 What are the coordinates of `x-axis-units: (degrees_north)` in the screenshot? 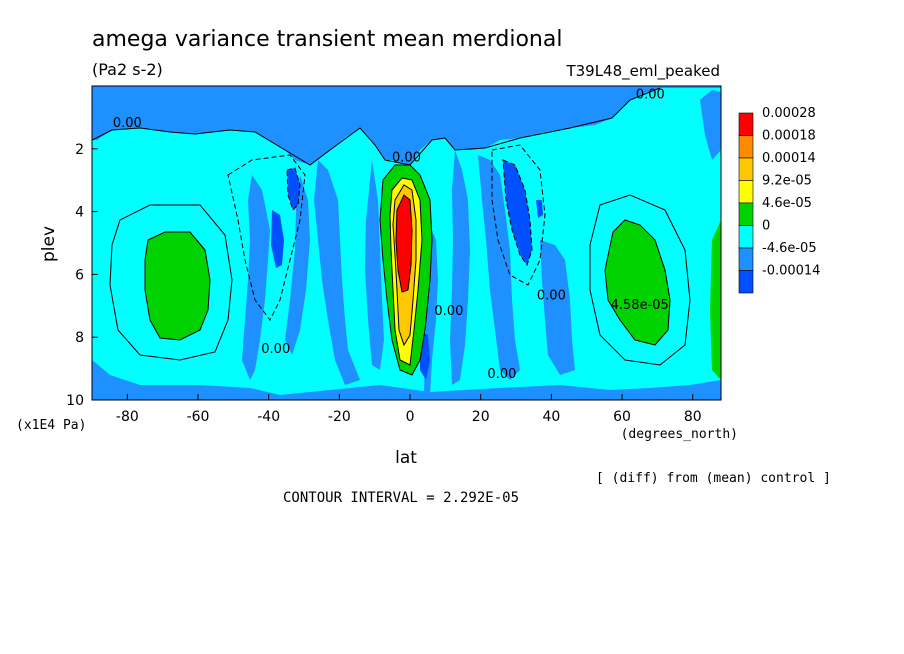 It's located at (679, 434).